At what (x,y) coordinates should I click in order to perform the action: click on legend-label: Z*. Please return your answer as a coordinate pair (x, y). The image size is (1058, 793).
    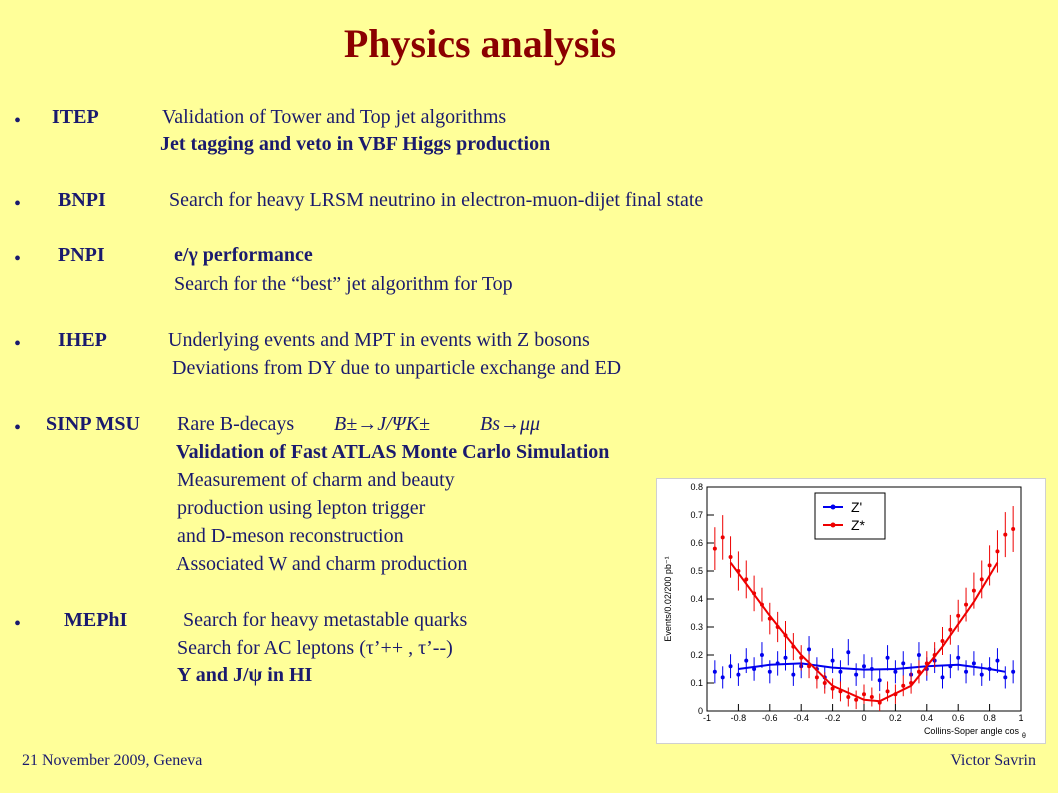
    Looking at the image, I should click on (858, 525).